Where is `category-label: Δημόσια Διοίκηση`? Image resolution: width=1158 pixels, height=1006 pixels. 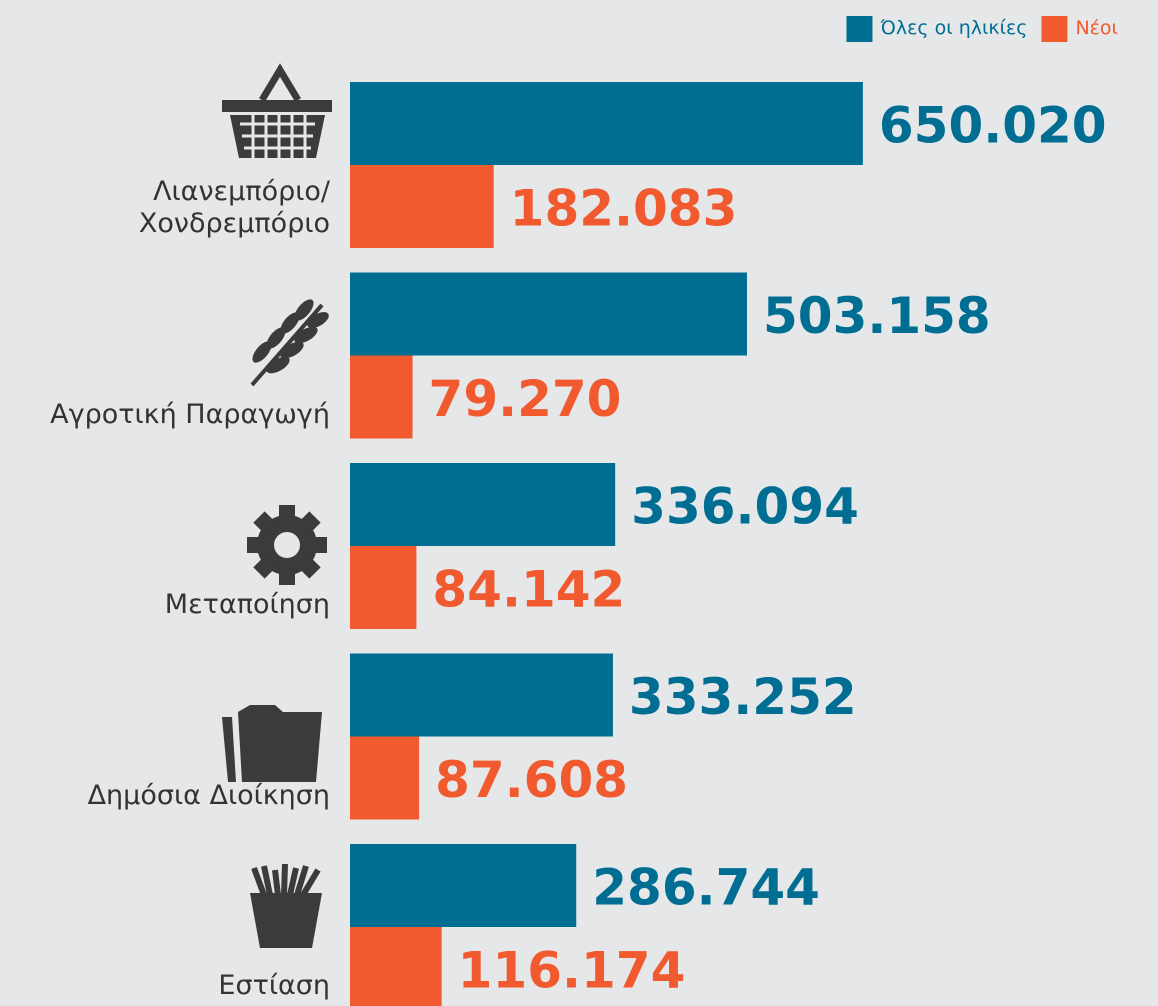 category-label: Δημόσια Διοίκηση is located at coordinates (208, 795).